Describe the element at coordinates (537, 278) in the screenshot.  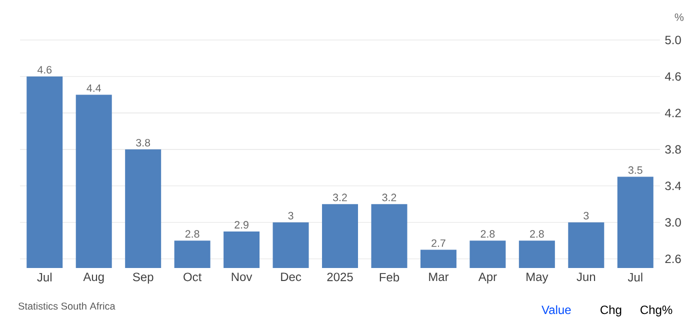
I see `x-tick-label: May` at that location.